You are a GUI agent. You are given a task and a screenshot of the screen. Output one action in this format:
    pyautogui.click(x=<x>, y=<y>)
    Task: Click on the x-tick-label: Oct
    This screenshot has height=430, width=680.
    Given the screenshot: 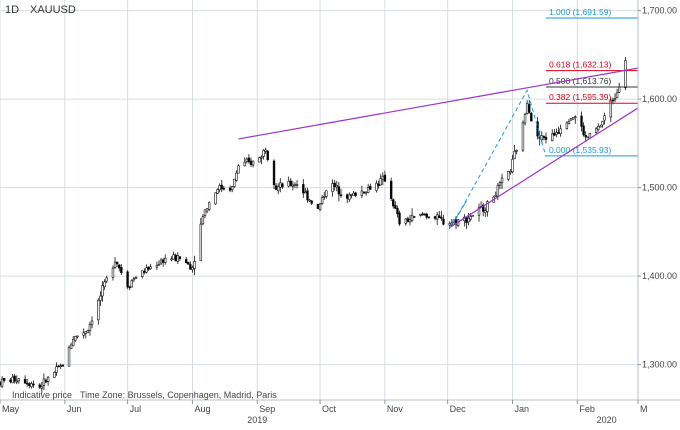 What is the action you would take?
    pyautogui.click(x=329, y=409)
    